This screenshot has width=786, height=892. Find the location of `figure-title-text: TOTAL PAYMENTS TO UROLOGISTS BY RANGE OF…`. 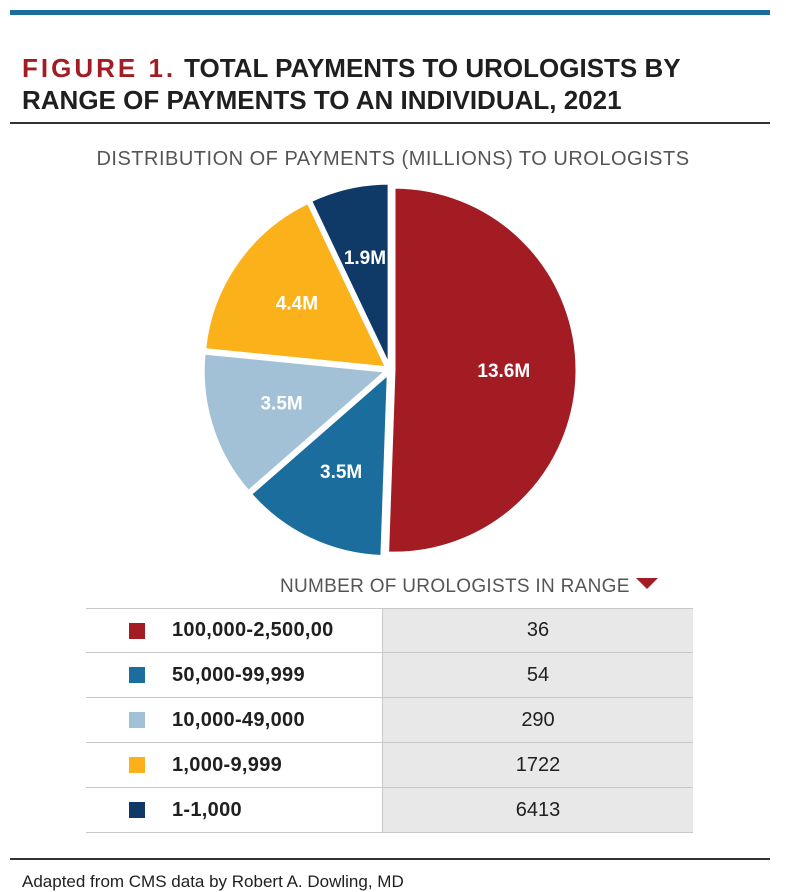

figure-title-text: TOTAL PAYMENTS TO UROLOGISTS BY RANGE OF… is located at coordinates (351, 84).